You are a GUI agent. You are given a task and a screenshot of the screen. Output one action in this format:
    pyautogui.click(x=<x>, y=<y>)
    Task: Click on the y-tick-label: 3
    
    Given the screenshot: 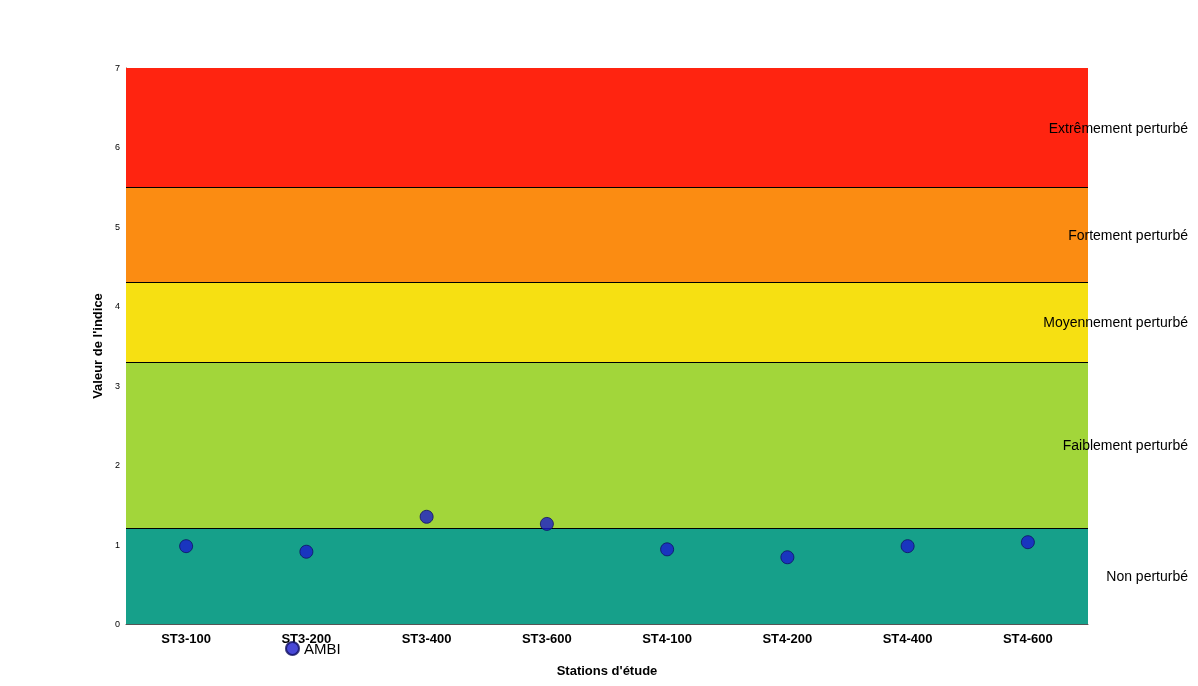 What is the action you would take?
    pyautogui.click(x=117, y=385)
    